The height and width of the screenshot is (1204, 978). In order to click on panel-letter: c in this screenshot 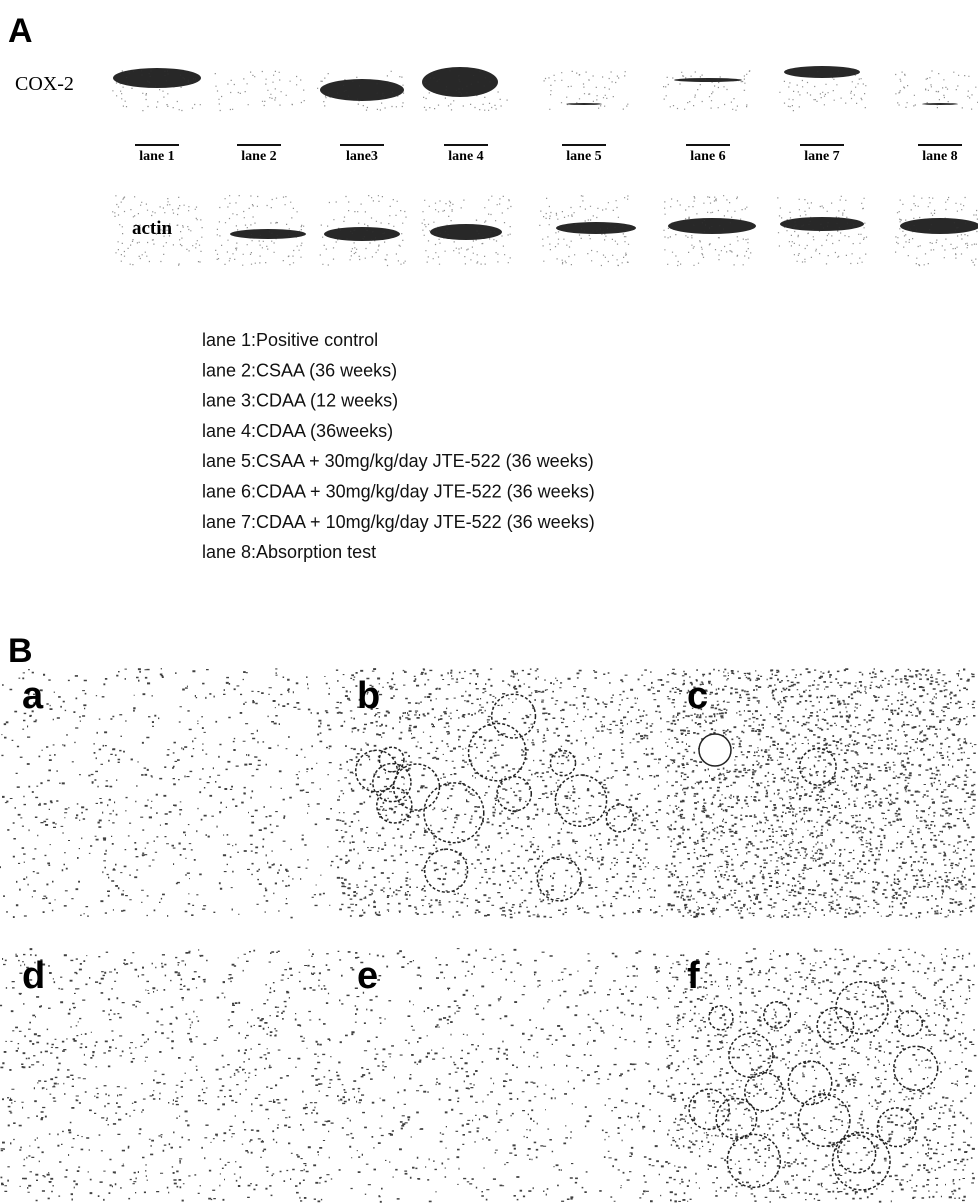, I will do `click(697, 696)`.